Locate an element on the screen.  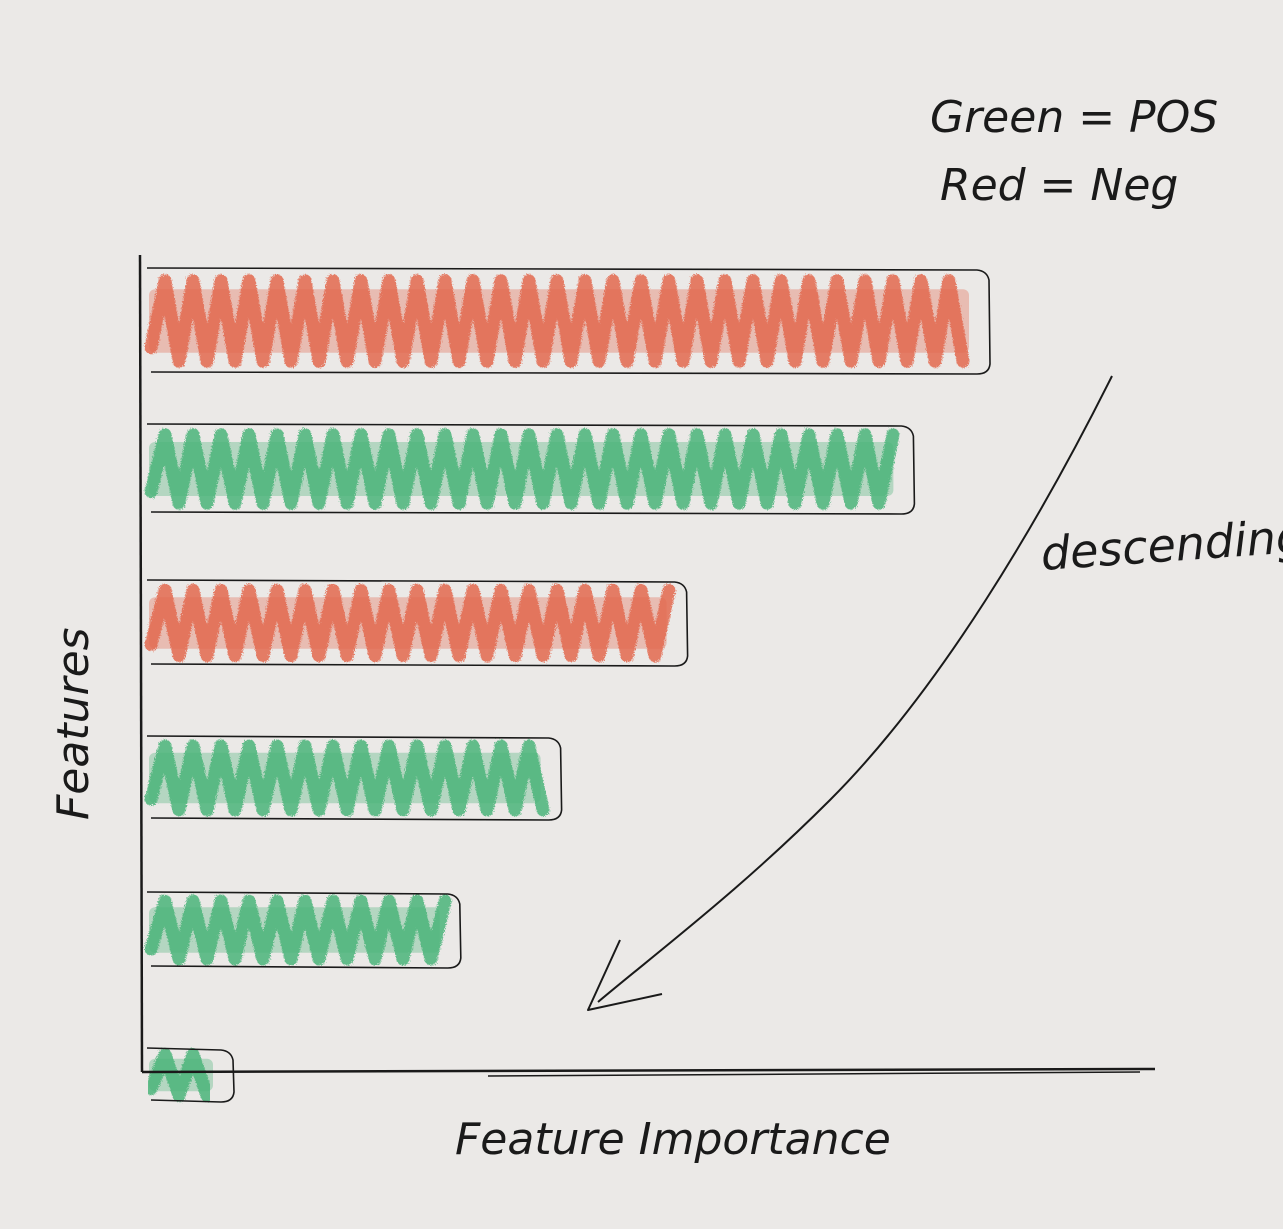
y-axis-label: Features is located at coordinates (73, 723).